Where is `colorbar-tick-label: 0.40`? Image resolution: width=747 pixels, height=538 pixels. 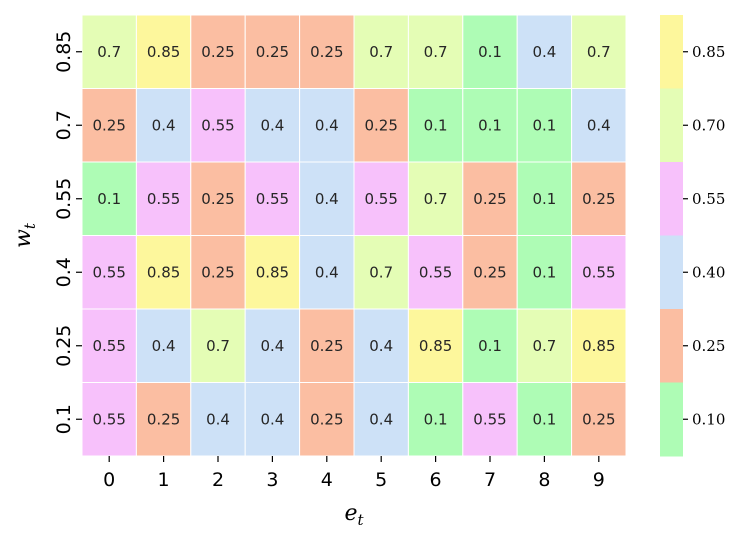 colorbar-tick-label: 0.40 is located at coordinates (708, 272).